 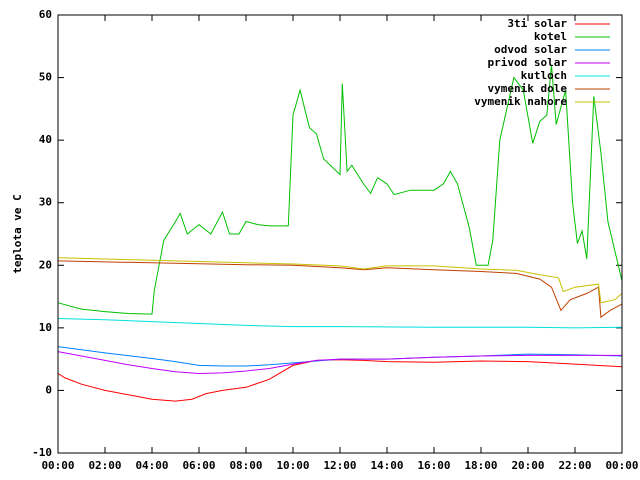 What do you see at coordinates (45, 264) in the screenshot?
I see `y-tick-label: 20` at bounding box center [45, 264].